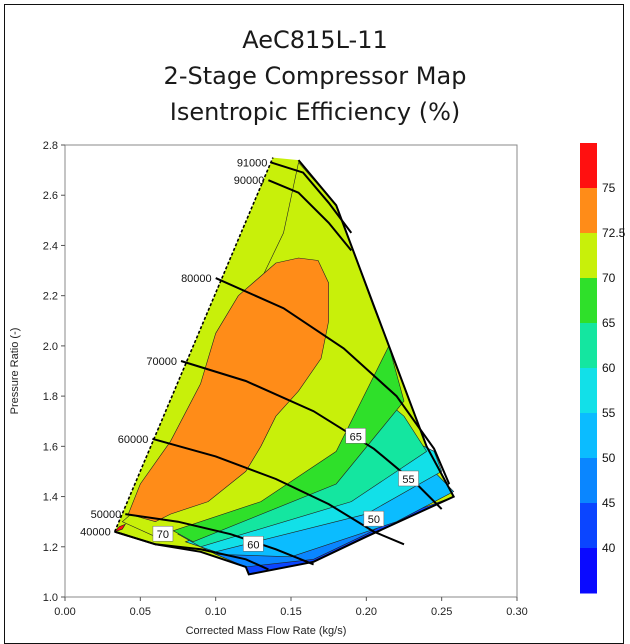  I want to click on title-line-2: 2-Stage Compressor Map, so click(315, 76).